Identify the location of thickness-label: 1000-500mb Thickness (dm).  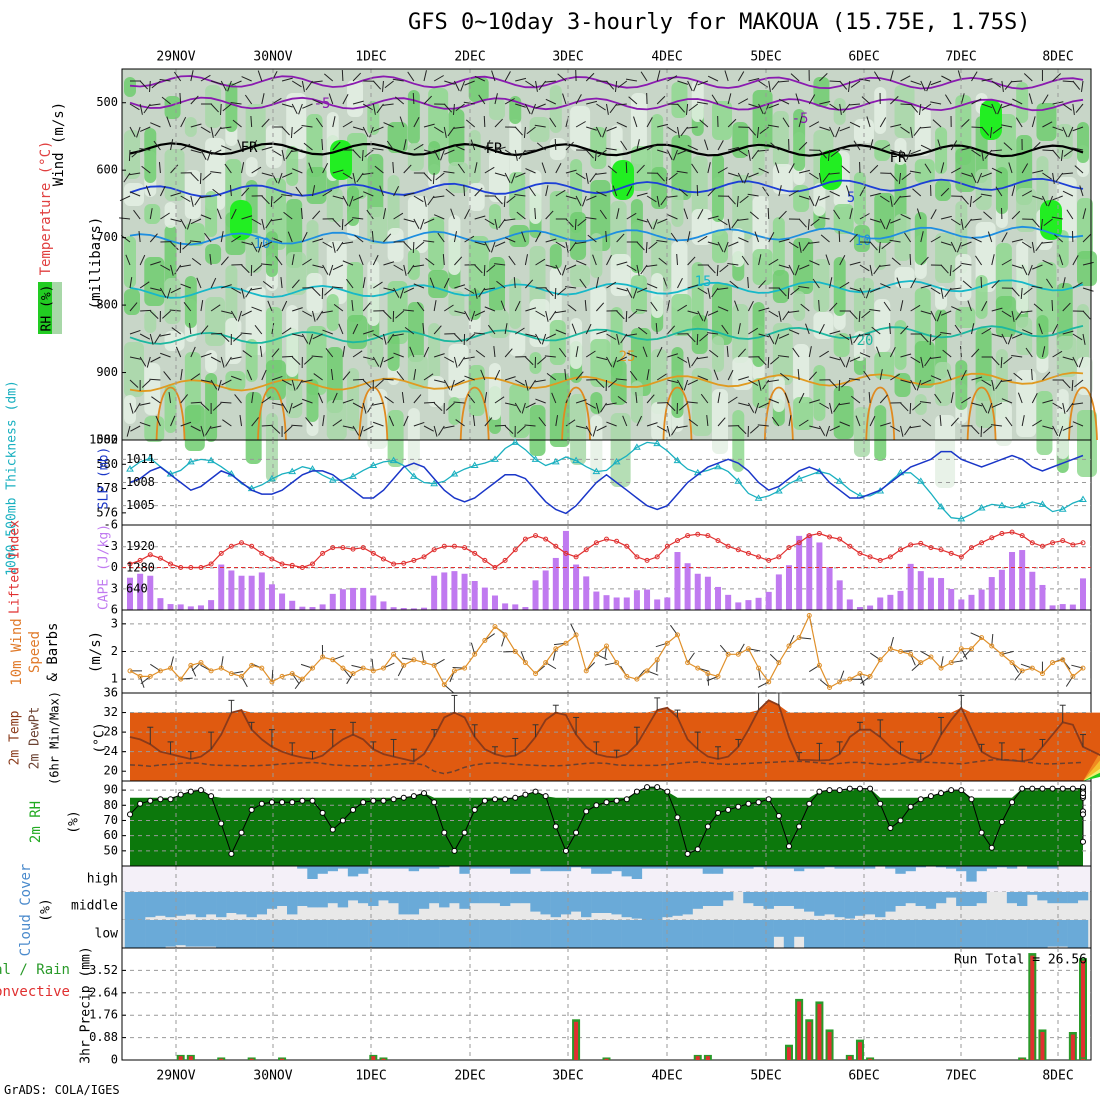
(12, 478).